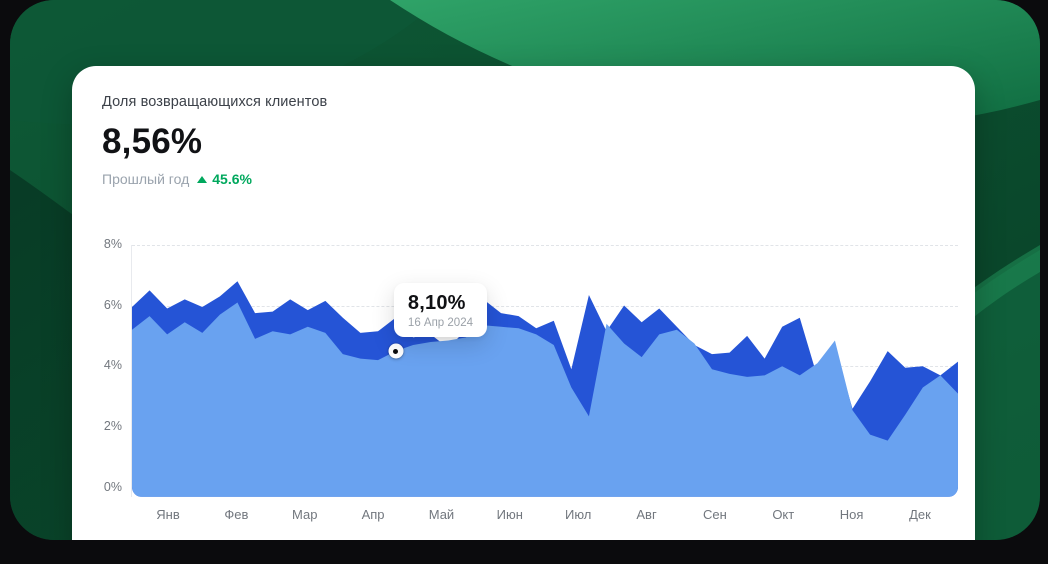 Image resolution: width=1048 pixels, height=564 pixels. What do you see at coordinates (236, 514) in the screenshot?
I see `x-tick-label-Фев: Фев` at bounding box center [236, 514].